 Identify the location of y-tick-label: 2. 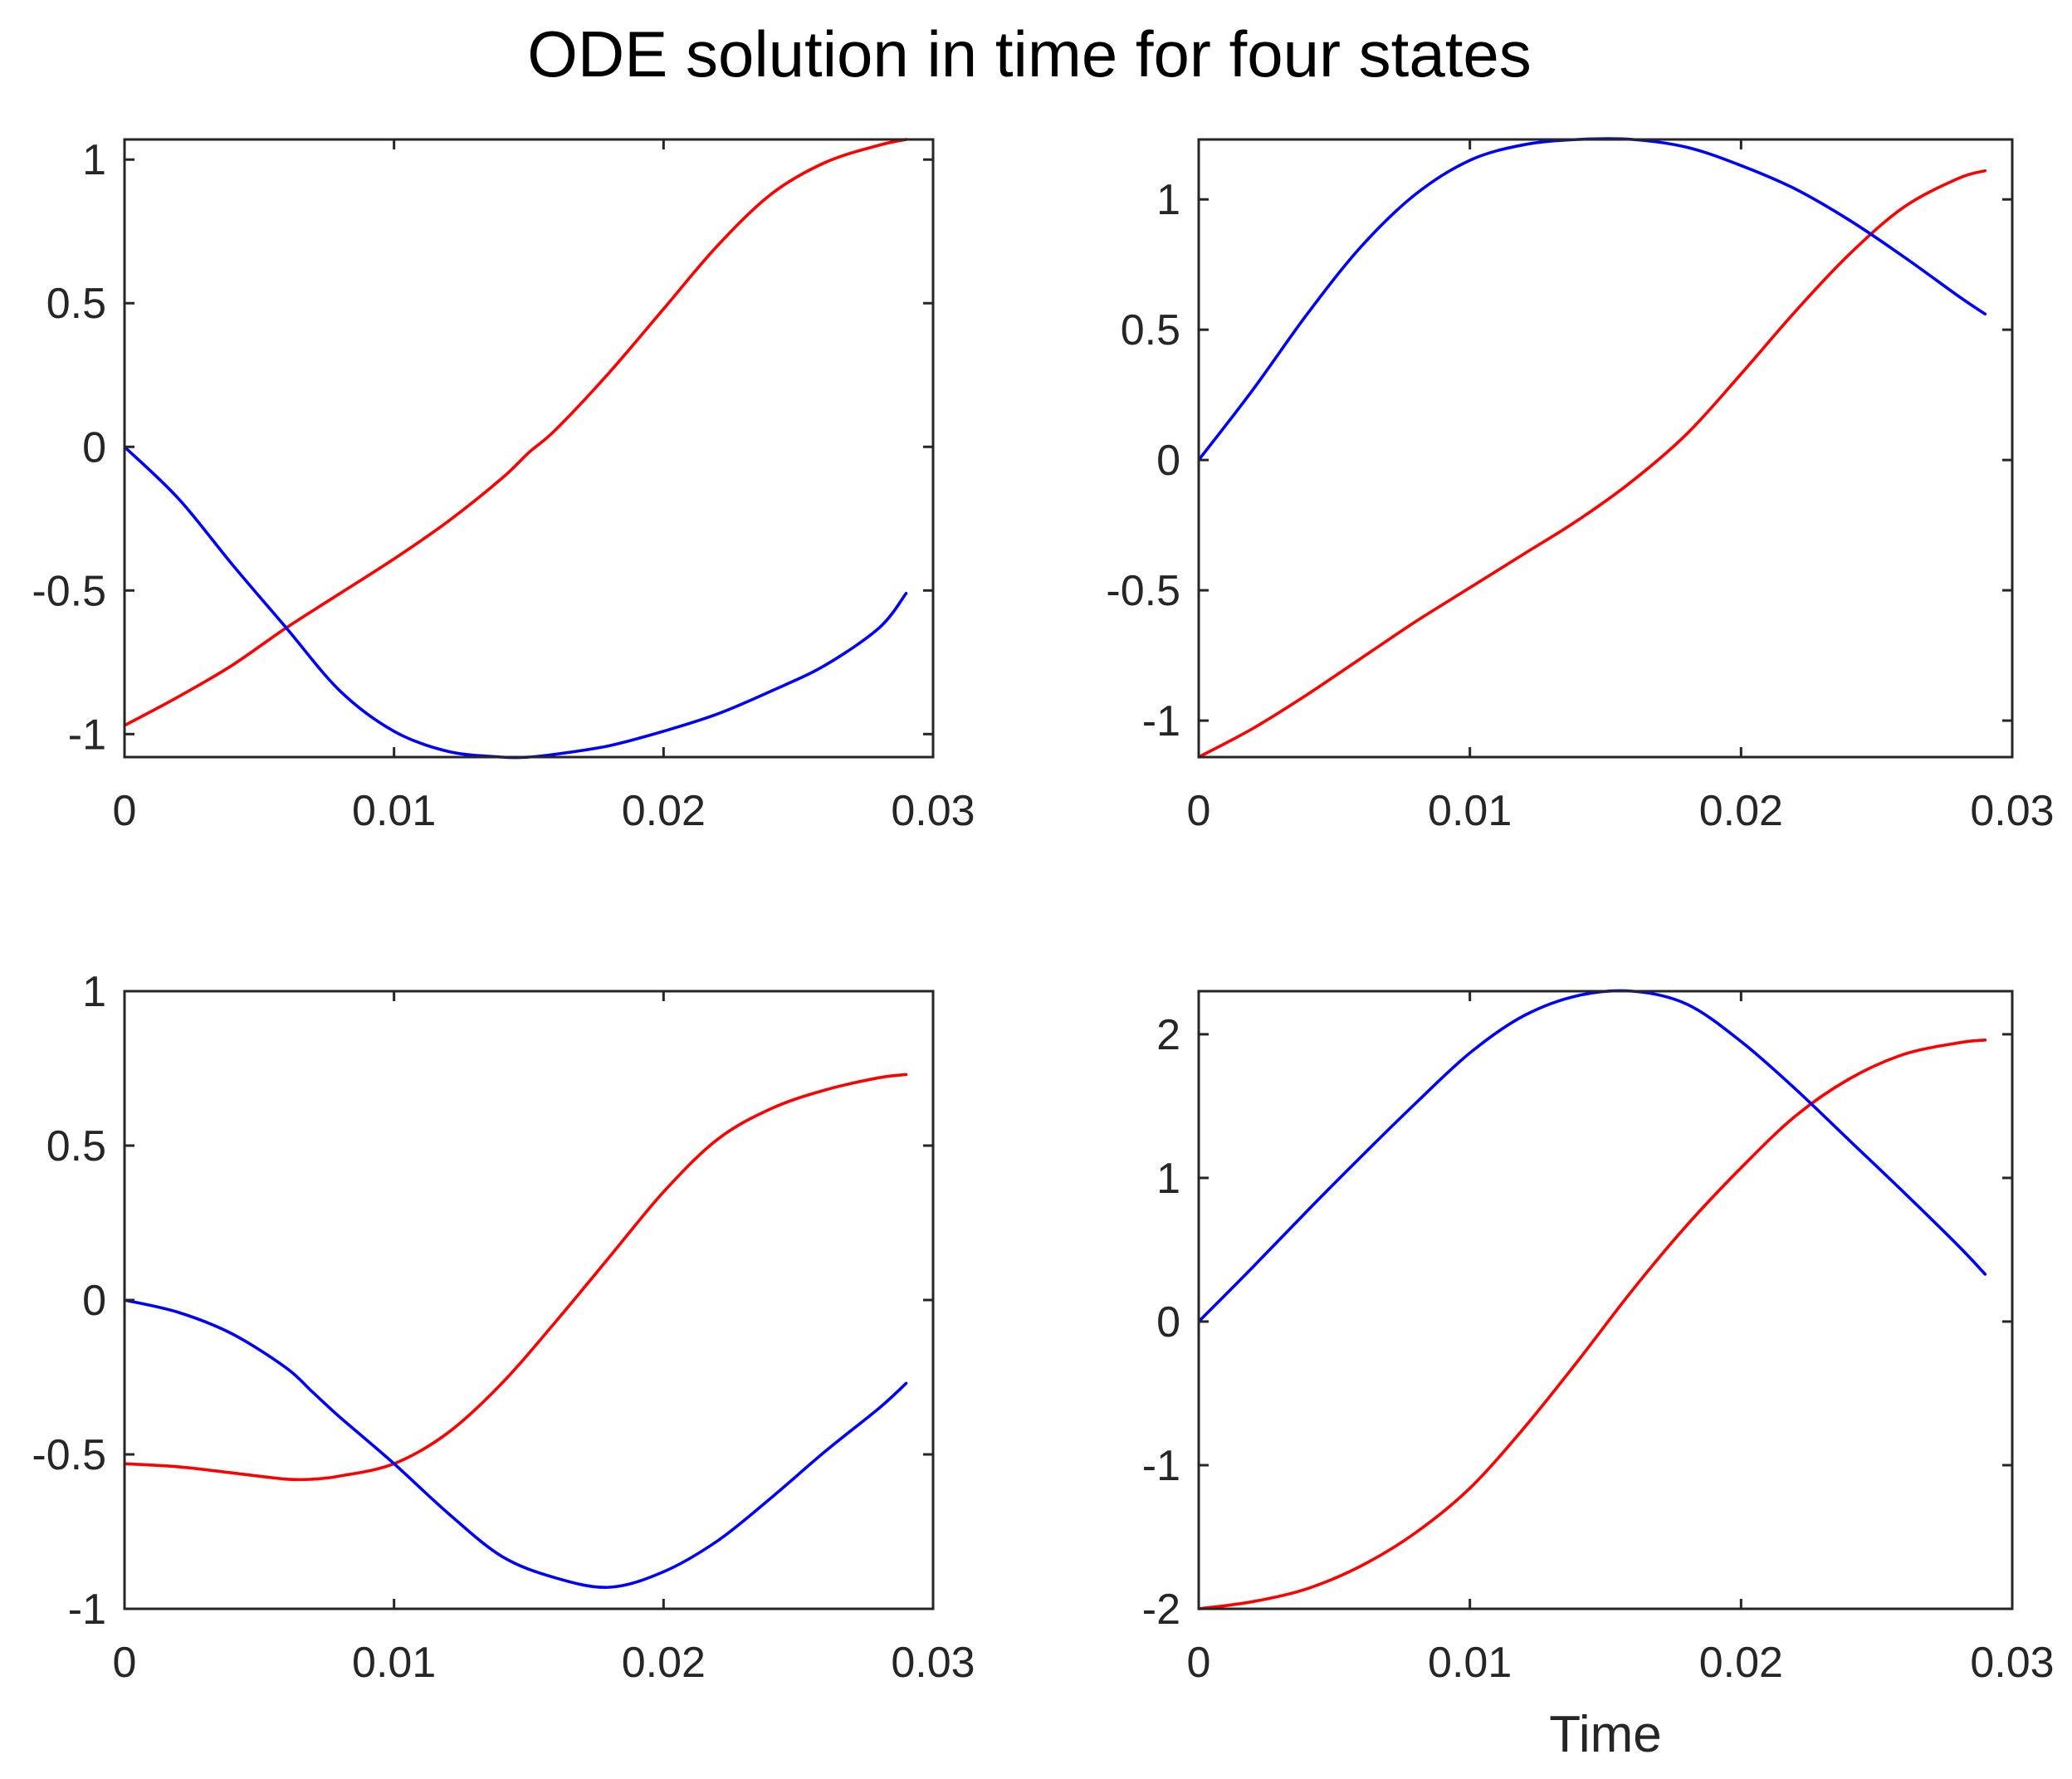
(1168, 1035).